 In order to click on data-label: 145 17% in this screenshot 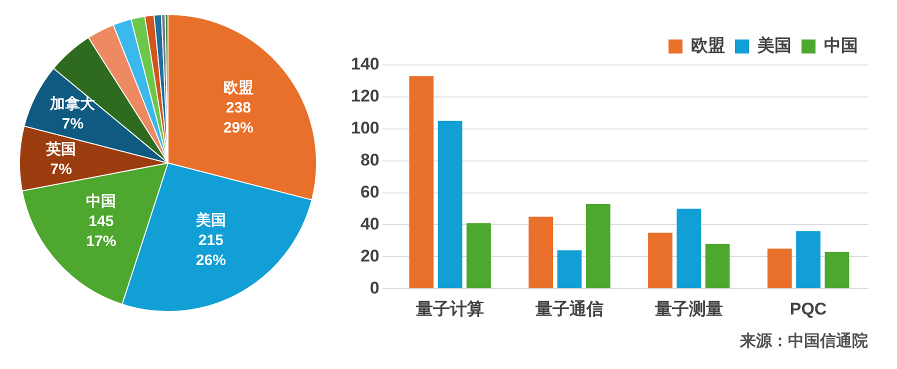, I will do `click(101, 231)`.